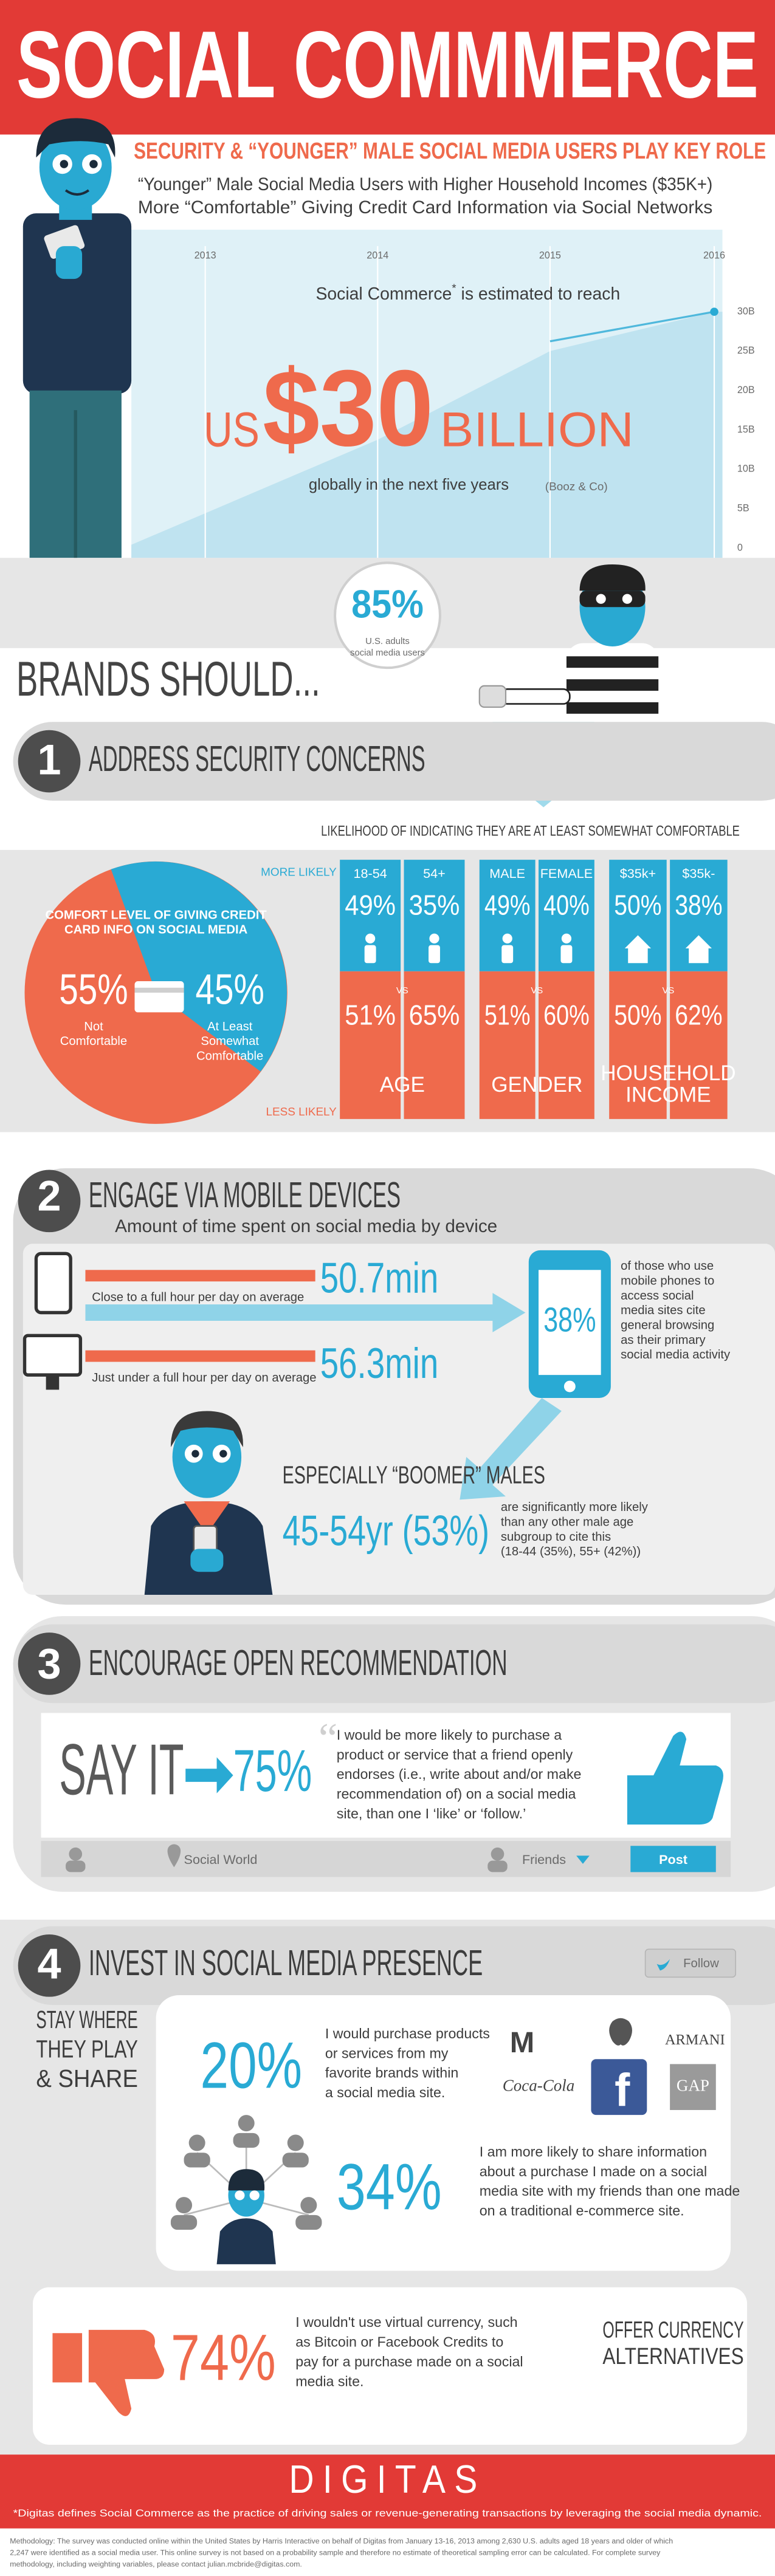 This screenshot has height=2576, width=775. I want to click on growth-tail: globally in the next five years, so click(409, 485).